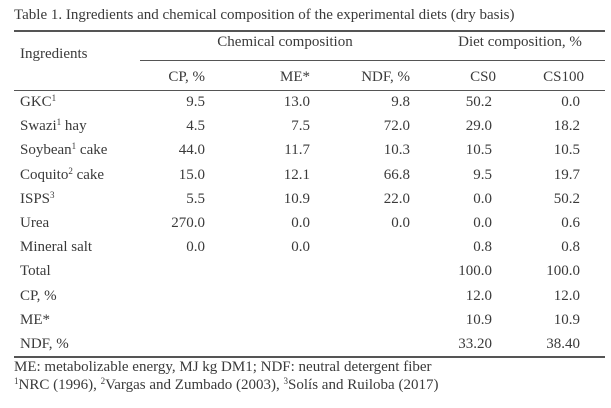  I want to click on ingredient-name: Mineral salt, so click(56, 247).